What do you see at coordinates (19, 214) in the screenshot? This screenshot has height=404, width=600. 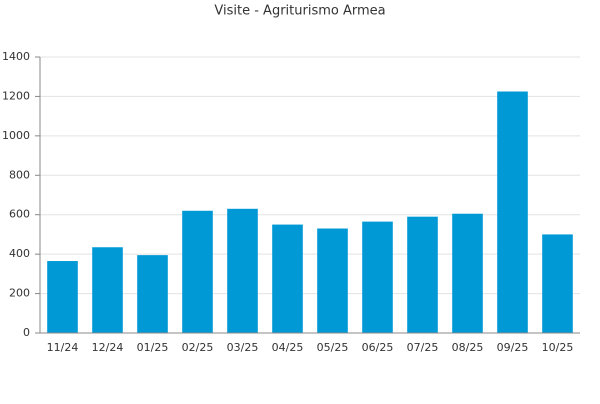 I see `y-tick-label: 600` at bounding box center [19, 214].